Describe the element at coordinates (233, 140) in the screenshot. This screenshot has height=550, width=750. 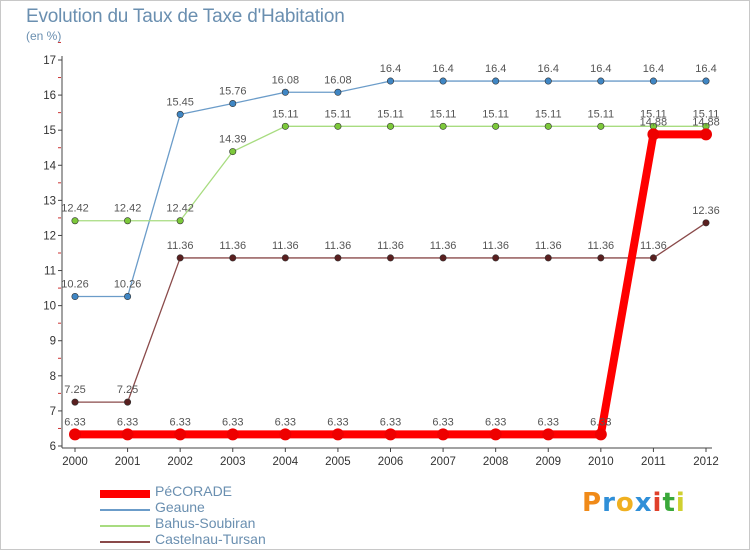
I see `data-label-bahus-soubiran: 14.39` at that location.